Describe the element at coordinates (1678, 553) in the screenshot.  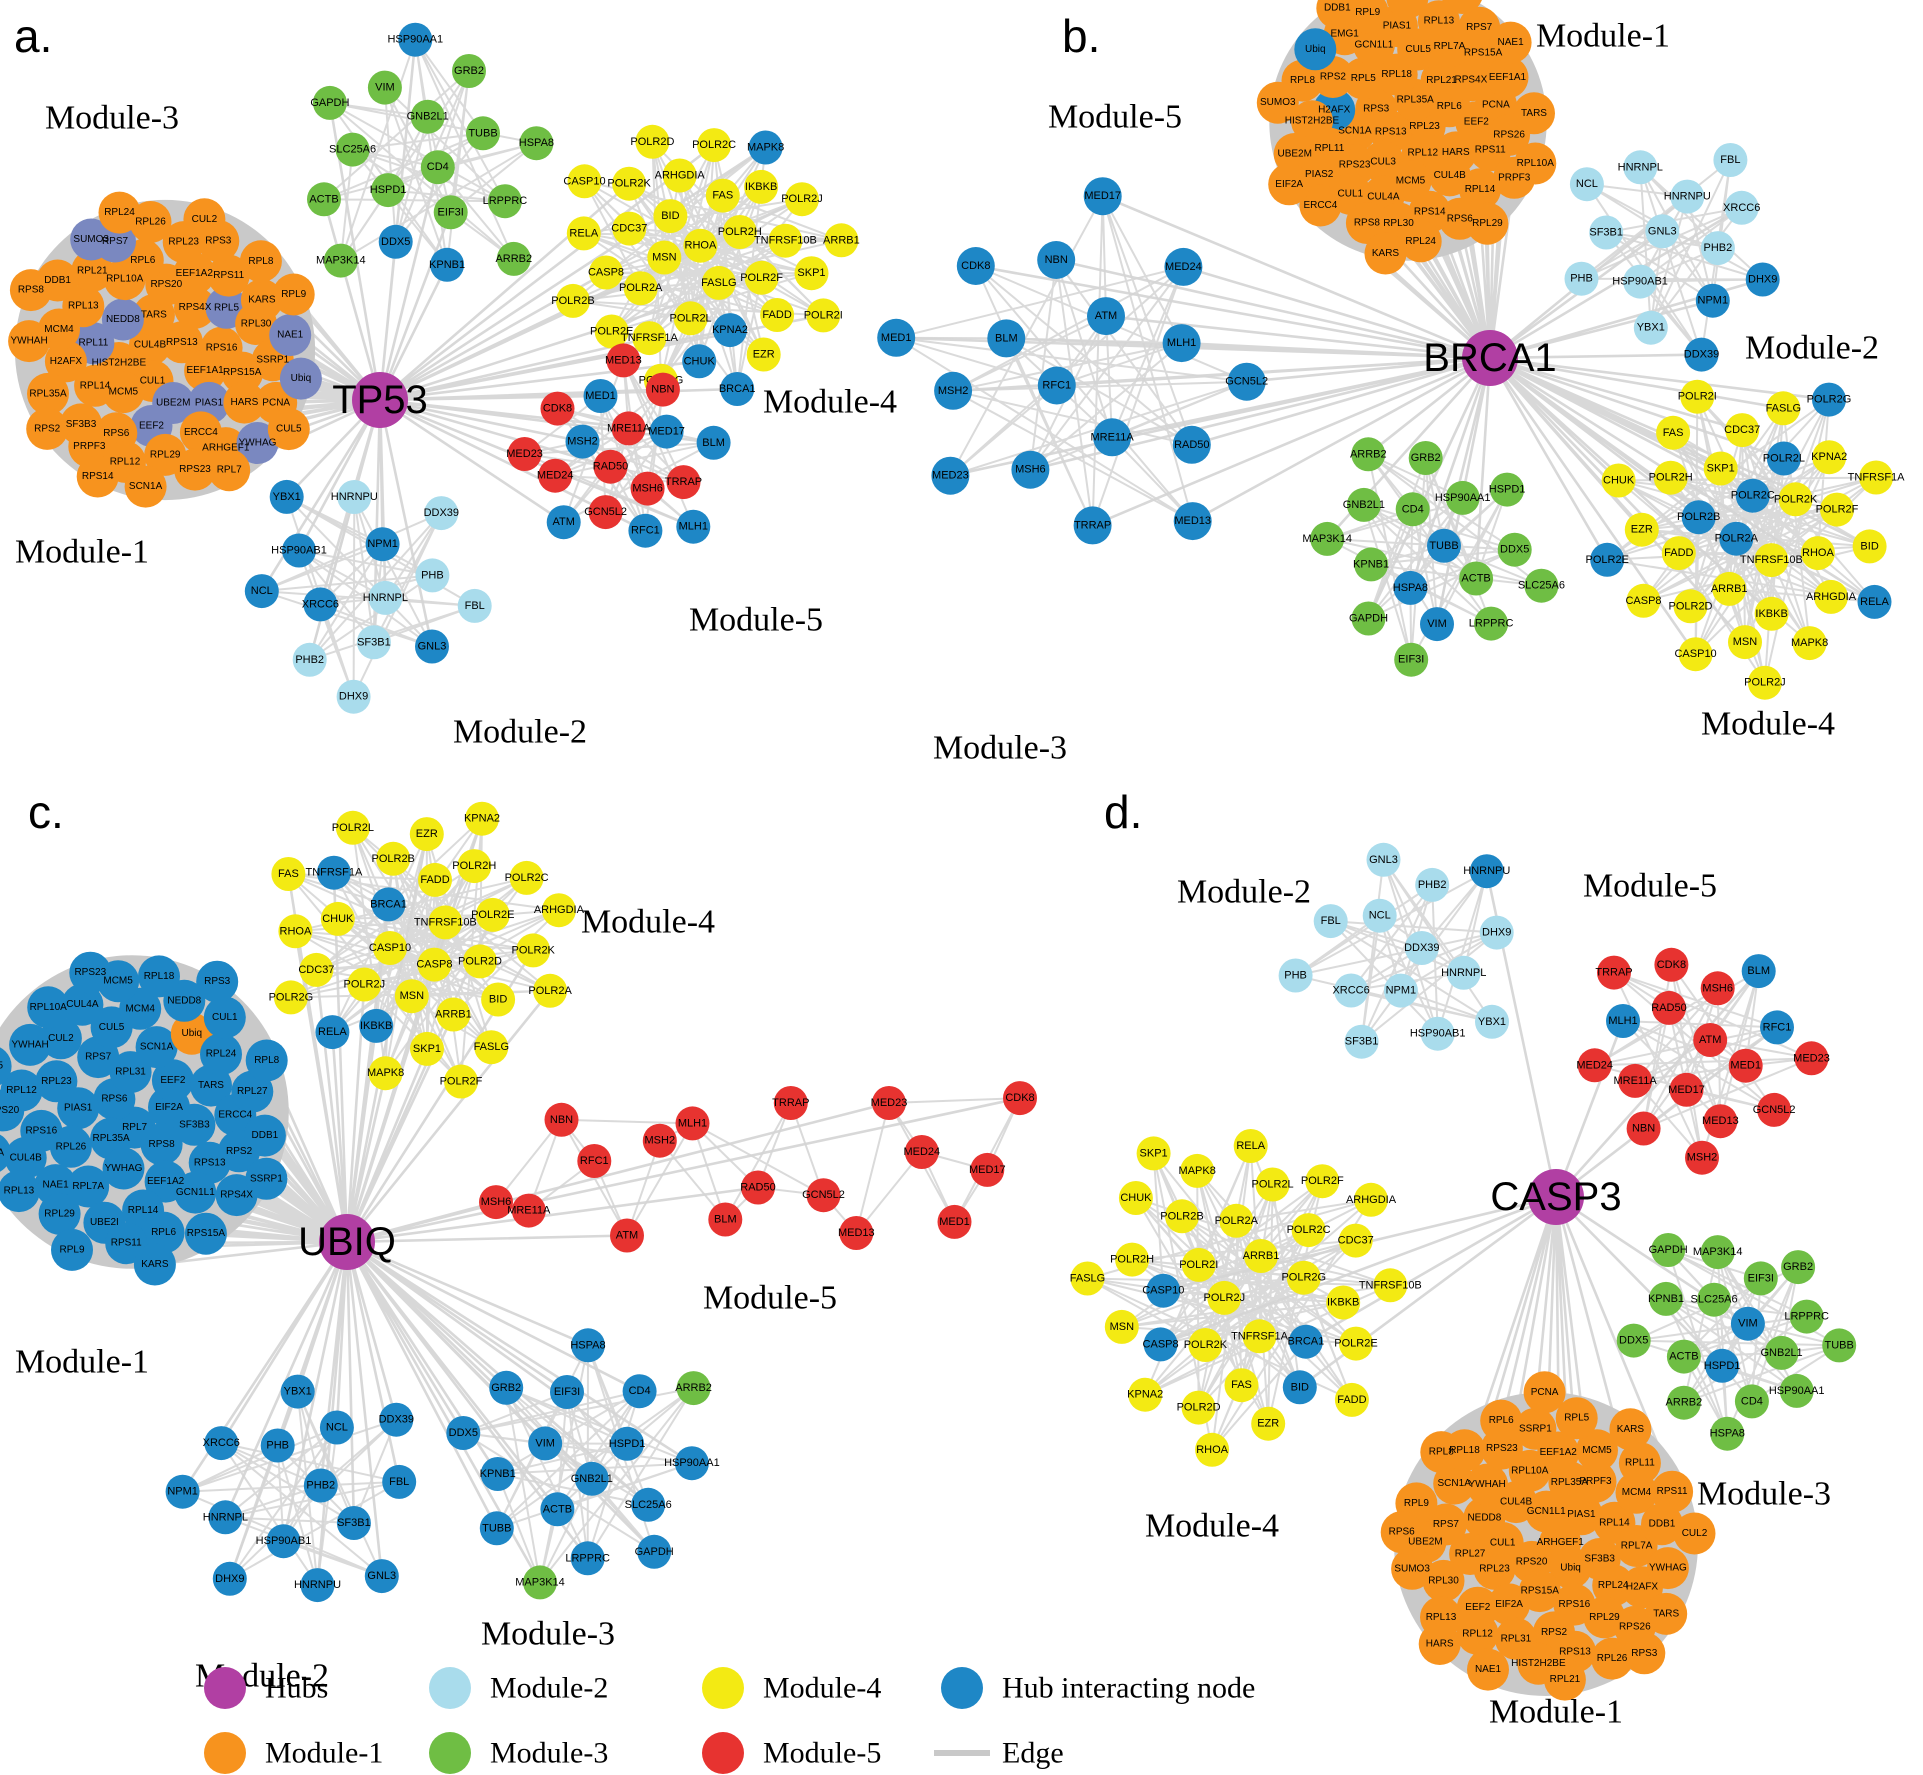
I see `node-FADD` at that location.